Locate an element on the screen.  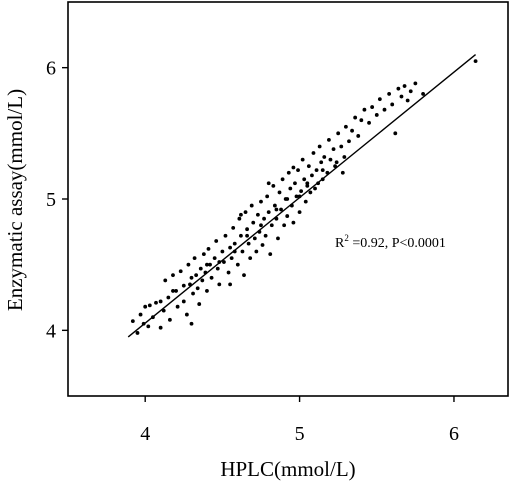
x-tick-label: 5 is located at coordinates (300, 434).